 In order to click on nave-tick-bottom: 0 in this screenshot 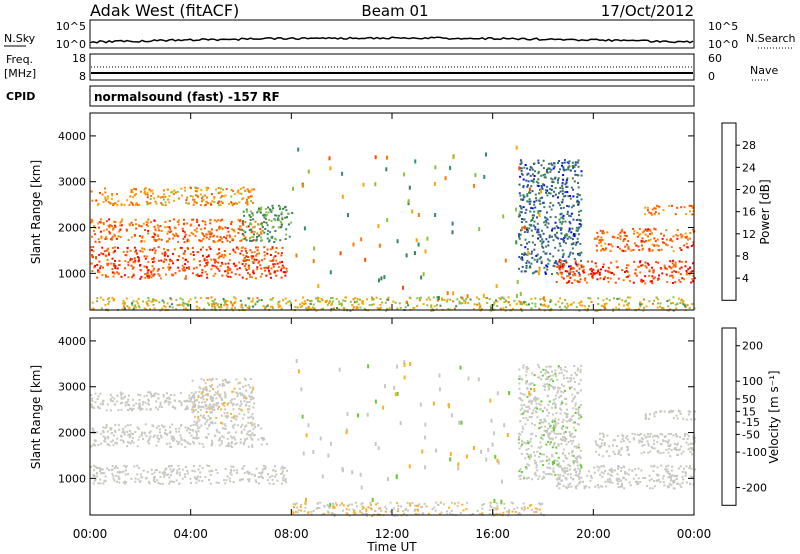, I will do `click(711, 76)`.